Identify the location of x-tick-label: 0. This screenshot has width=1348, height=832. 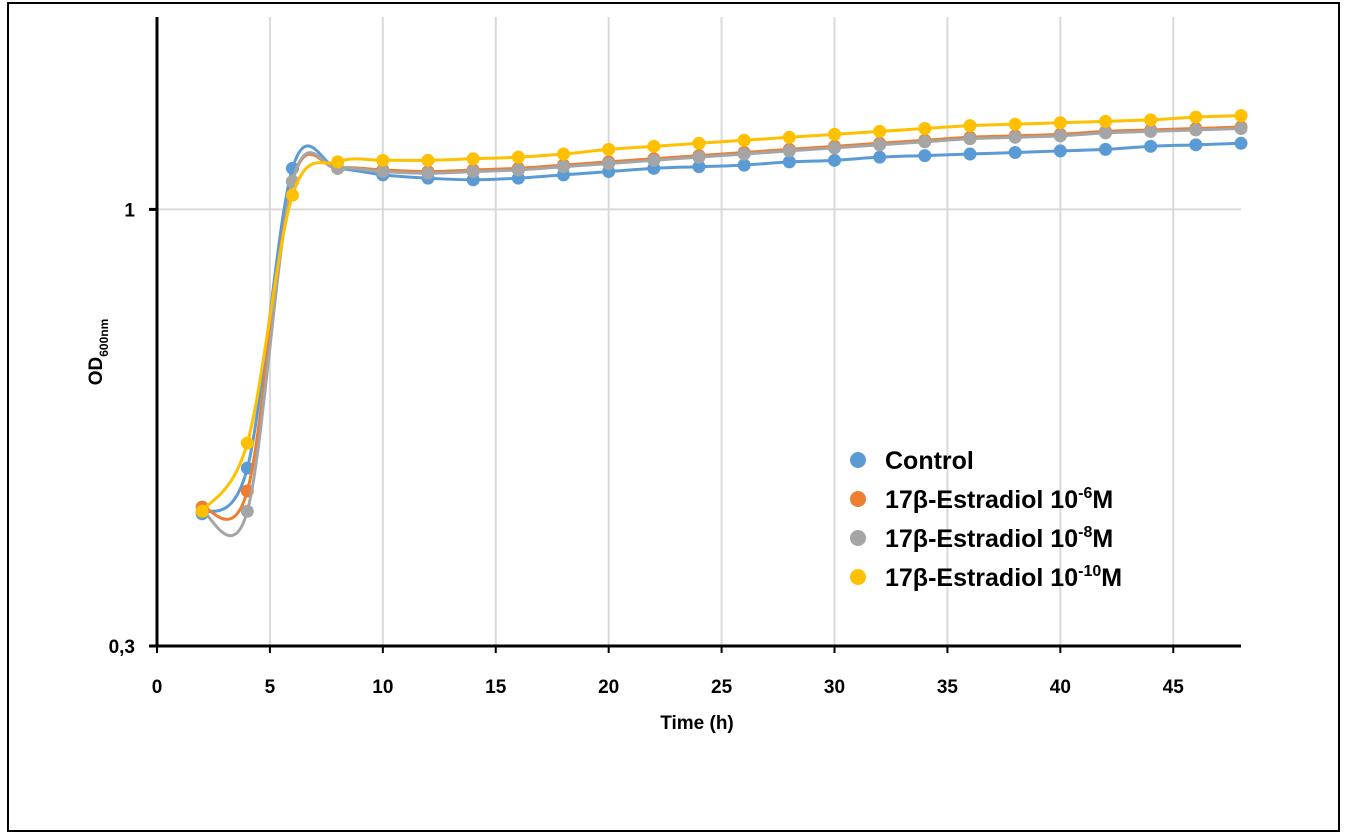
(157, 687).